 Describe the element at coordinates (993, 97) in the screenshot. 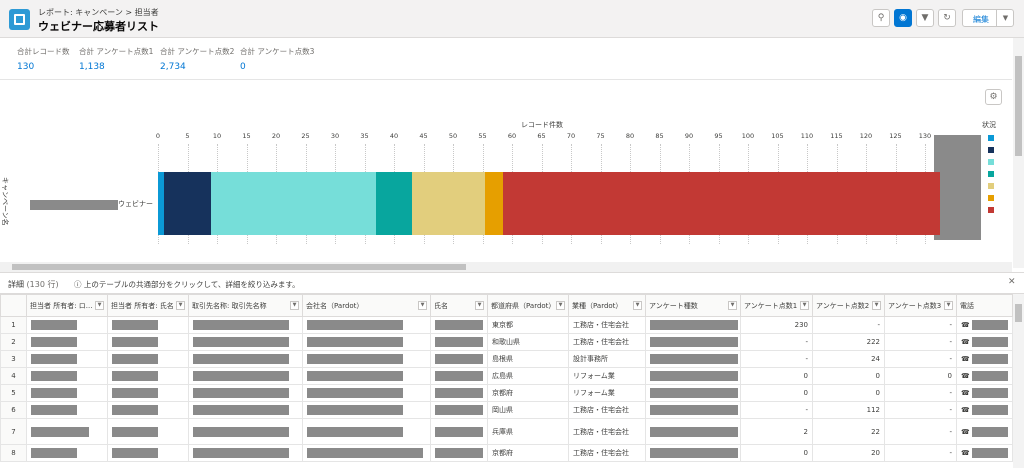

I see `chart-settings-button: ⚙` at that location.